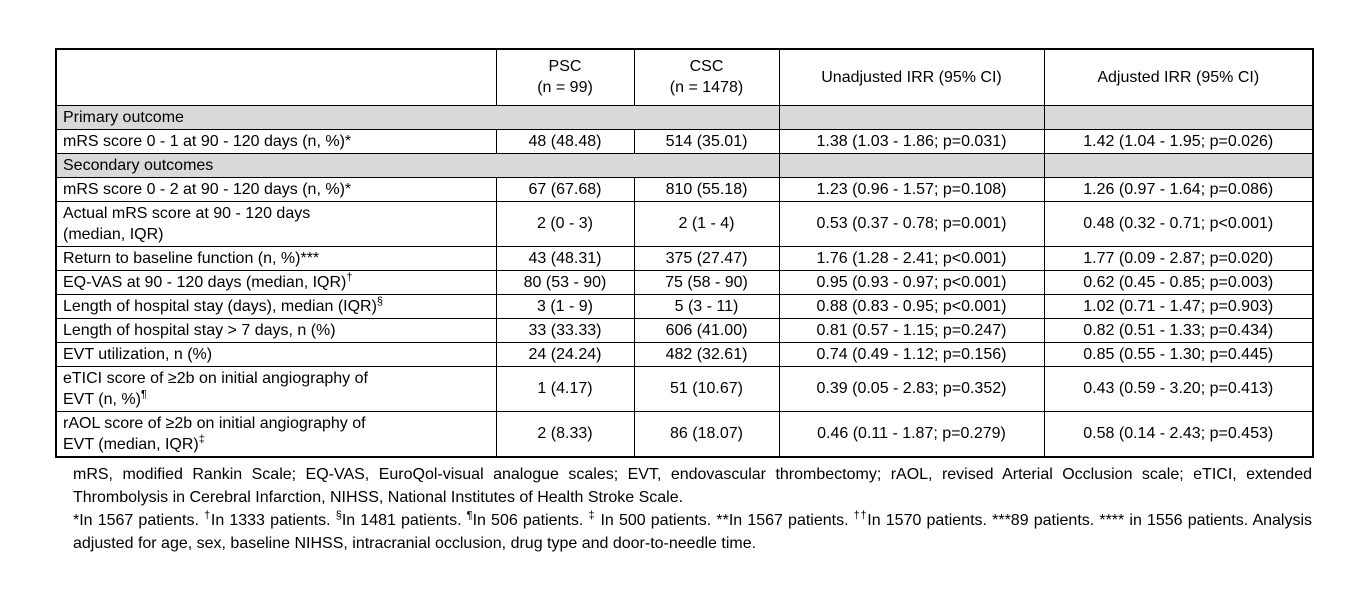 The height and width of the screenshot is (602, 1372). What do you see at coordinates (911, 388) in the screenshot?
I see `unadjusted-irr-cell: 0.39 (0.05 - 2.83; p=0.352)` at bounding box center [911, 388].